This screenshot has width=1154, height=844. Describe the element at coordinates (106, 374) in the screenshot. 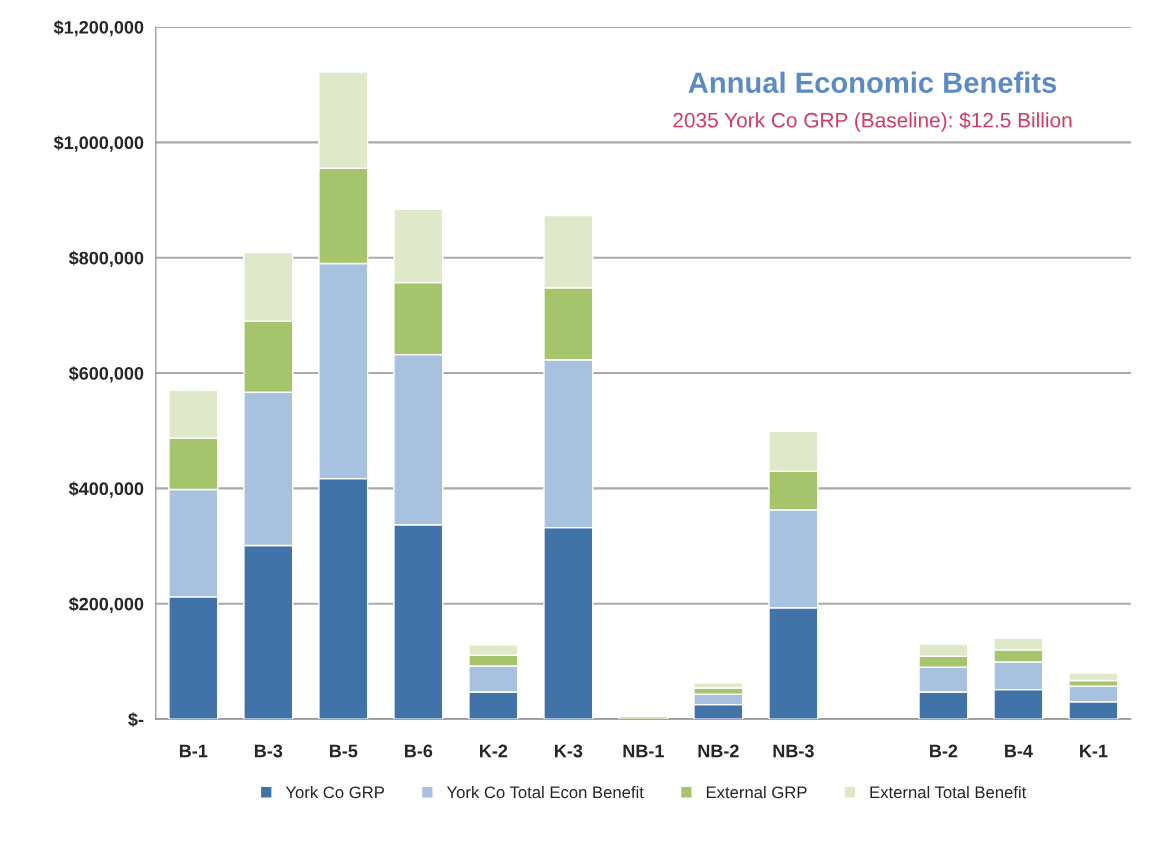

I see `y-tick-label: $600,000` at that location.